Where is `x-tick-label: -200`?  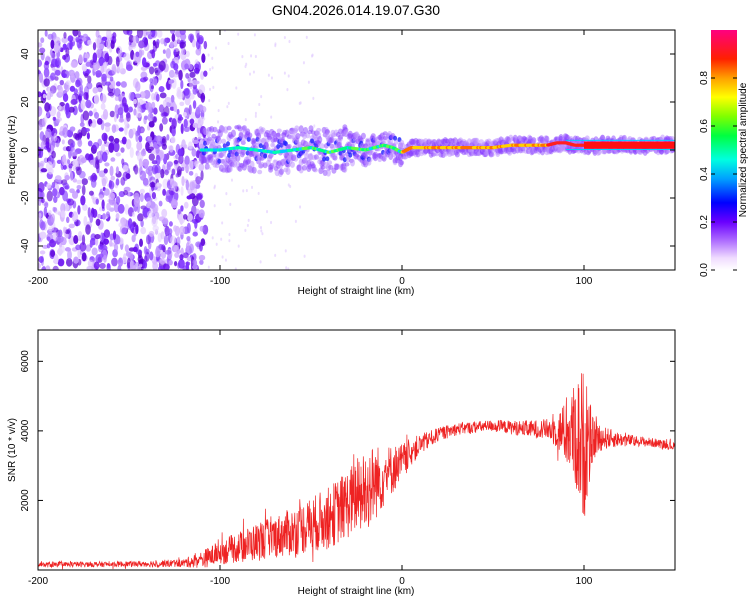
x-tick-label: -200 is located at coordinates (38, 281).